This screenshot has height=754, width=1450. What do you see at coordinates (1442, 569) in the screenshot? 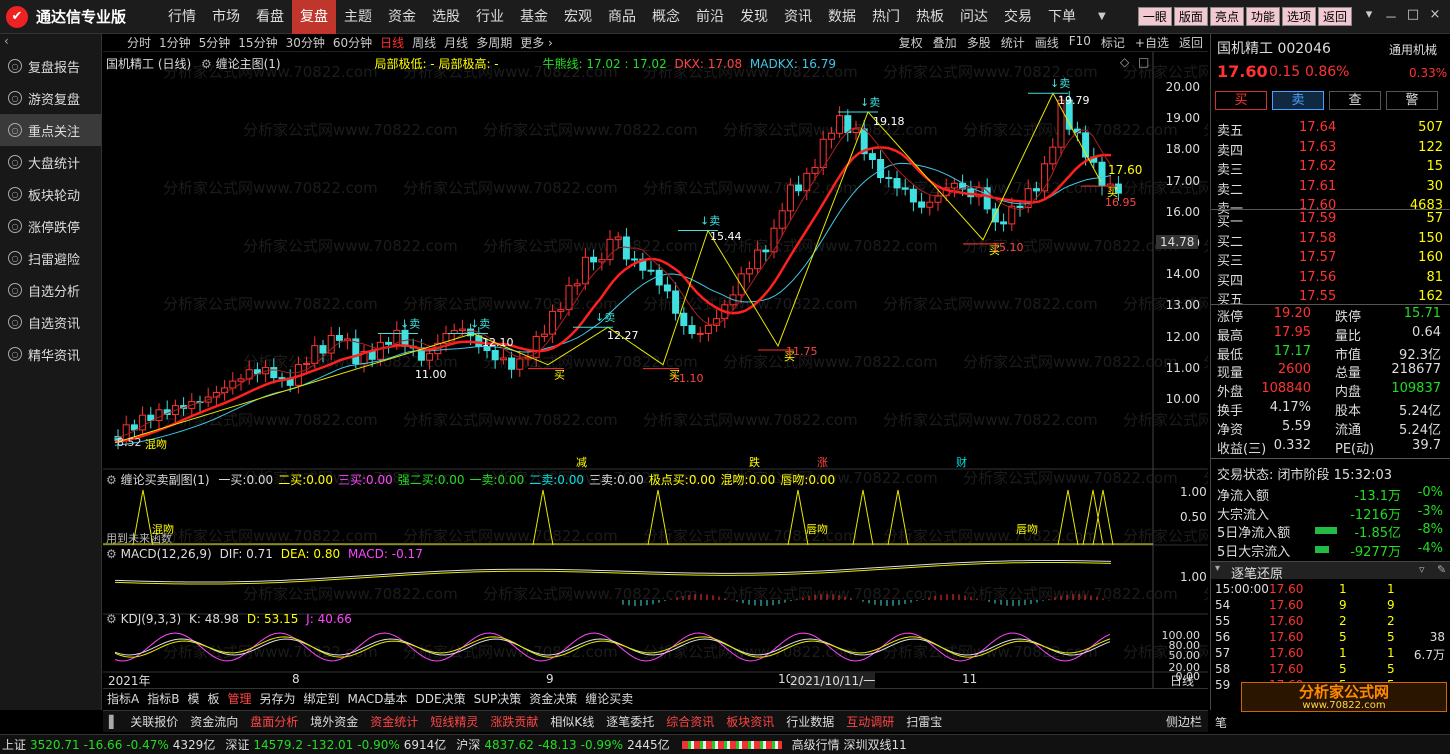
I see `tick-pin-icon: ✎` at bounding box center [1442, 569].